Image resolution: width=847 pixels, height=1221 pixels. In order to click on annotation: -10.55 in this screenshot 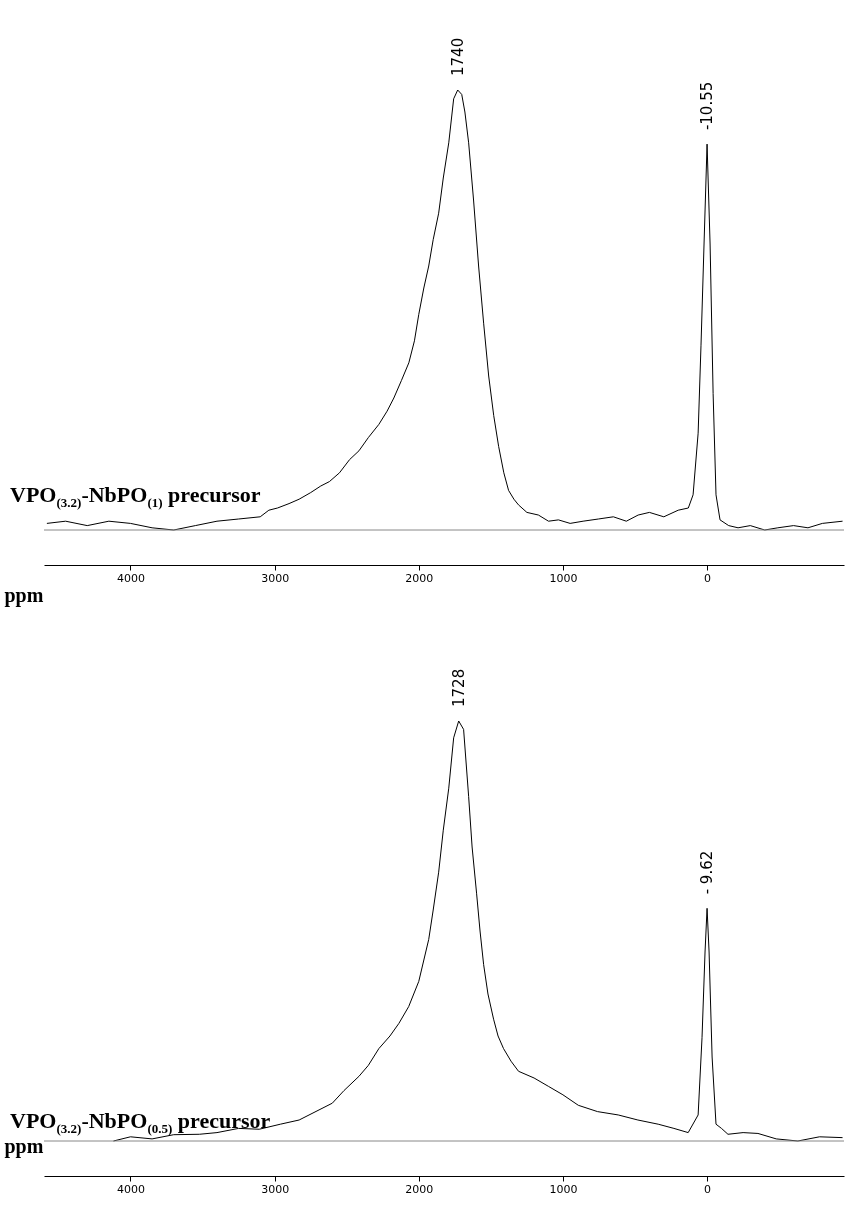, I will do `click(707, 106)`.